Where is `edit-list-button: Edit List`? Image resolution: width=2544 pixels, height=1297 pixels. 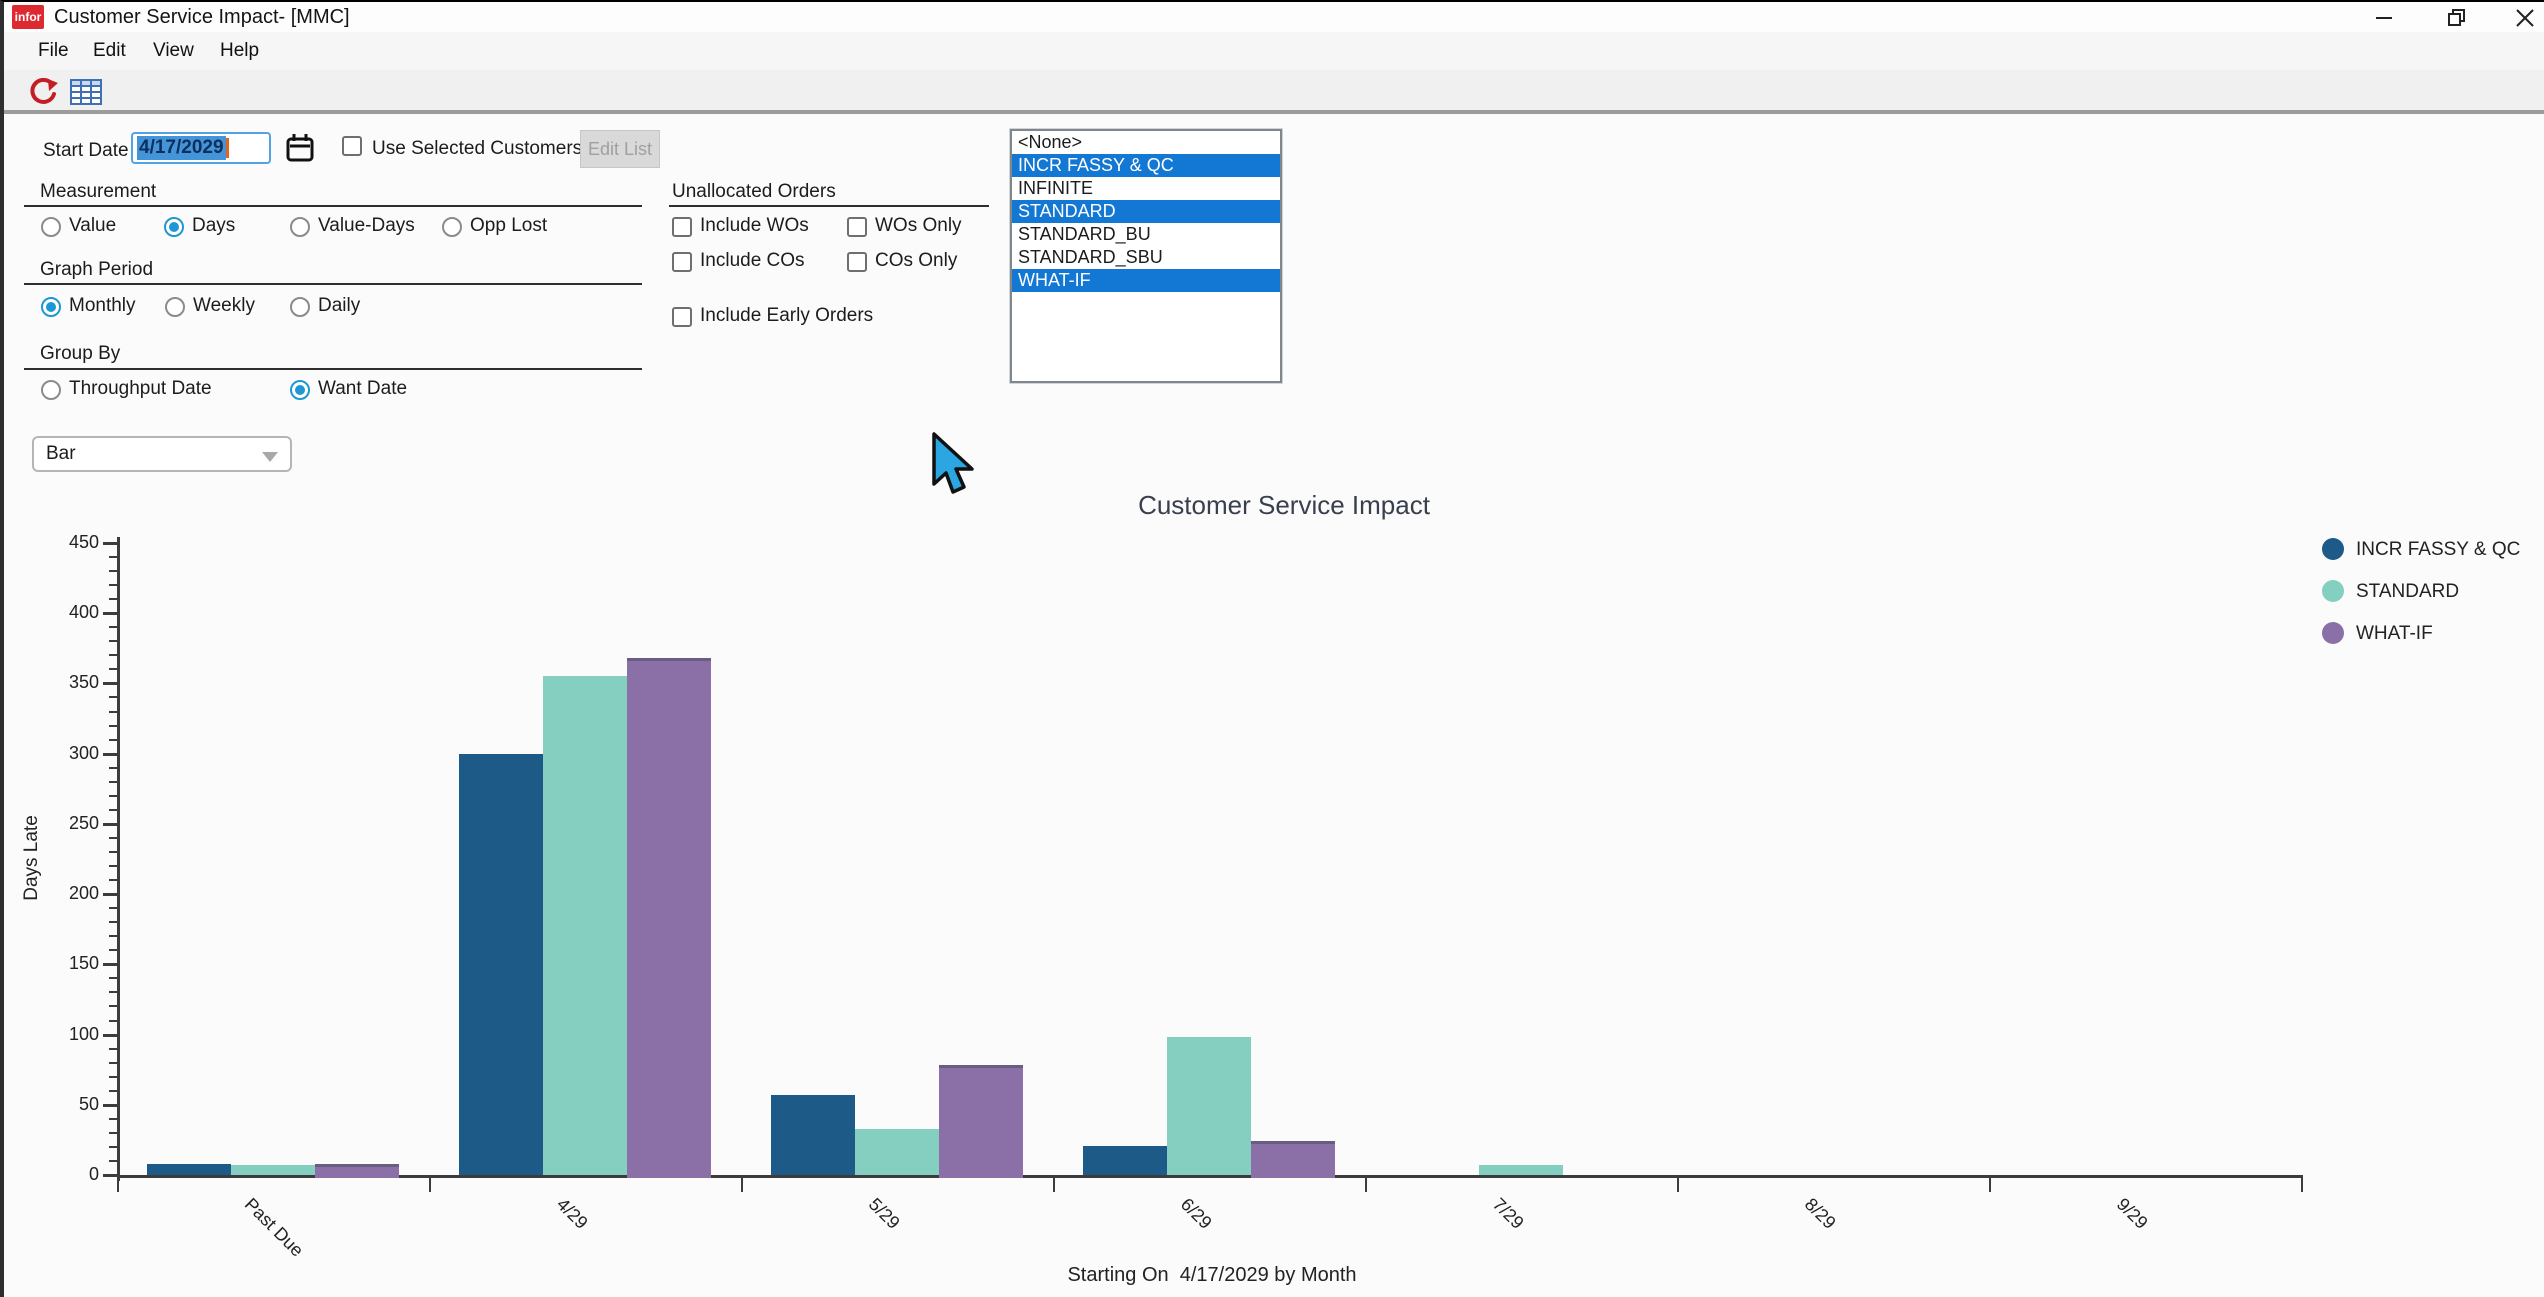
edit-list-button: Edit List is located at coordinates (620, 149).